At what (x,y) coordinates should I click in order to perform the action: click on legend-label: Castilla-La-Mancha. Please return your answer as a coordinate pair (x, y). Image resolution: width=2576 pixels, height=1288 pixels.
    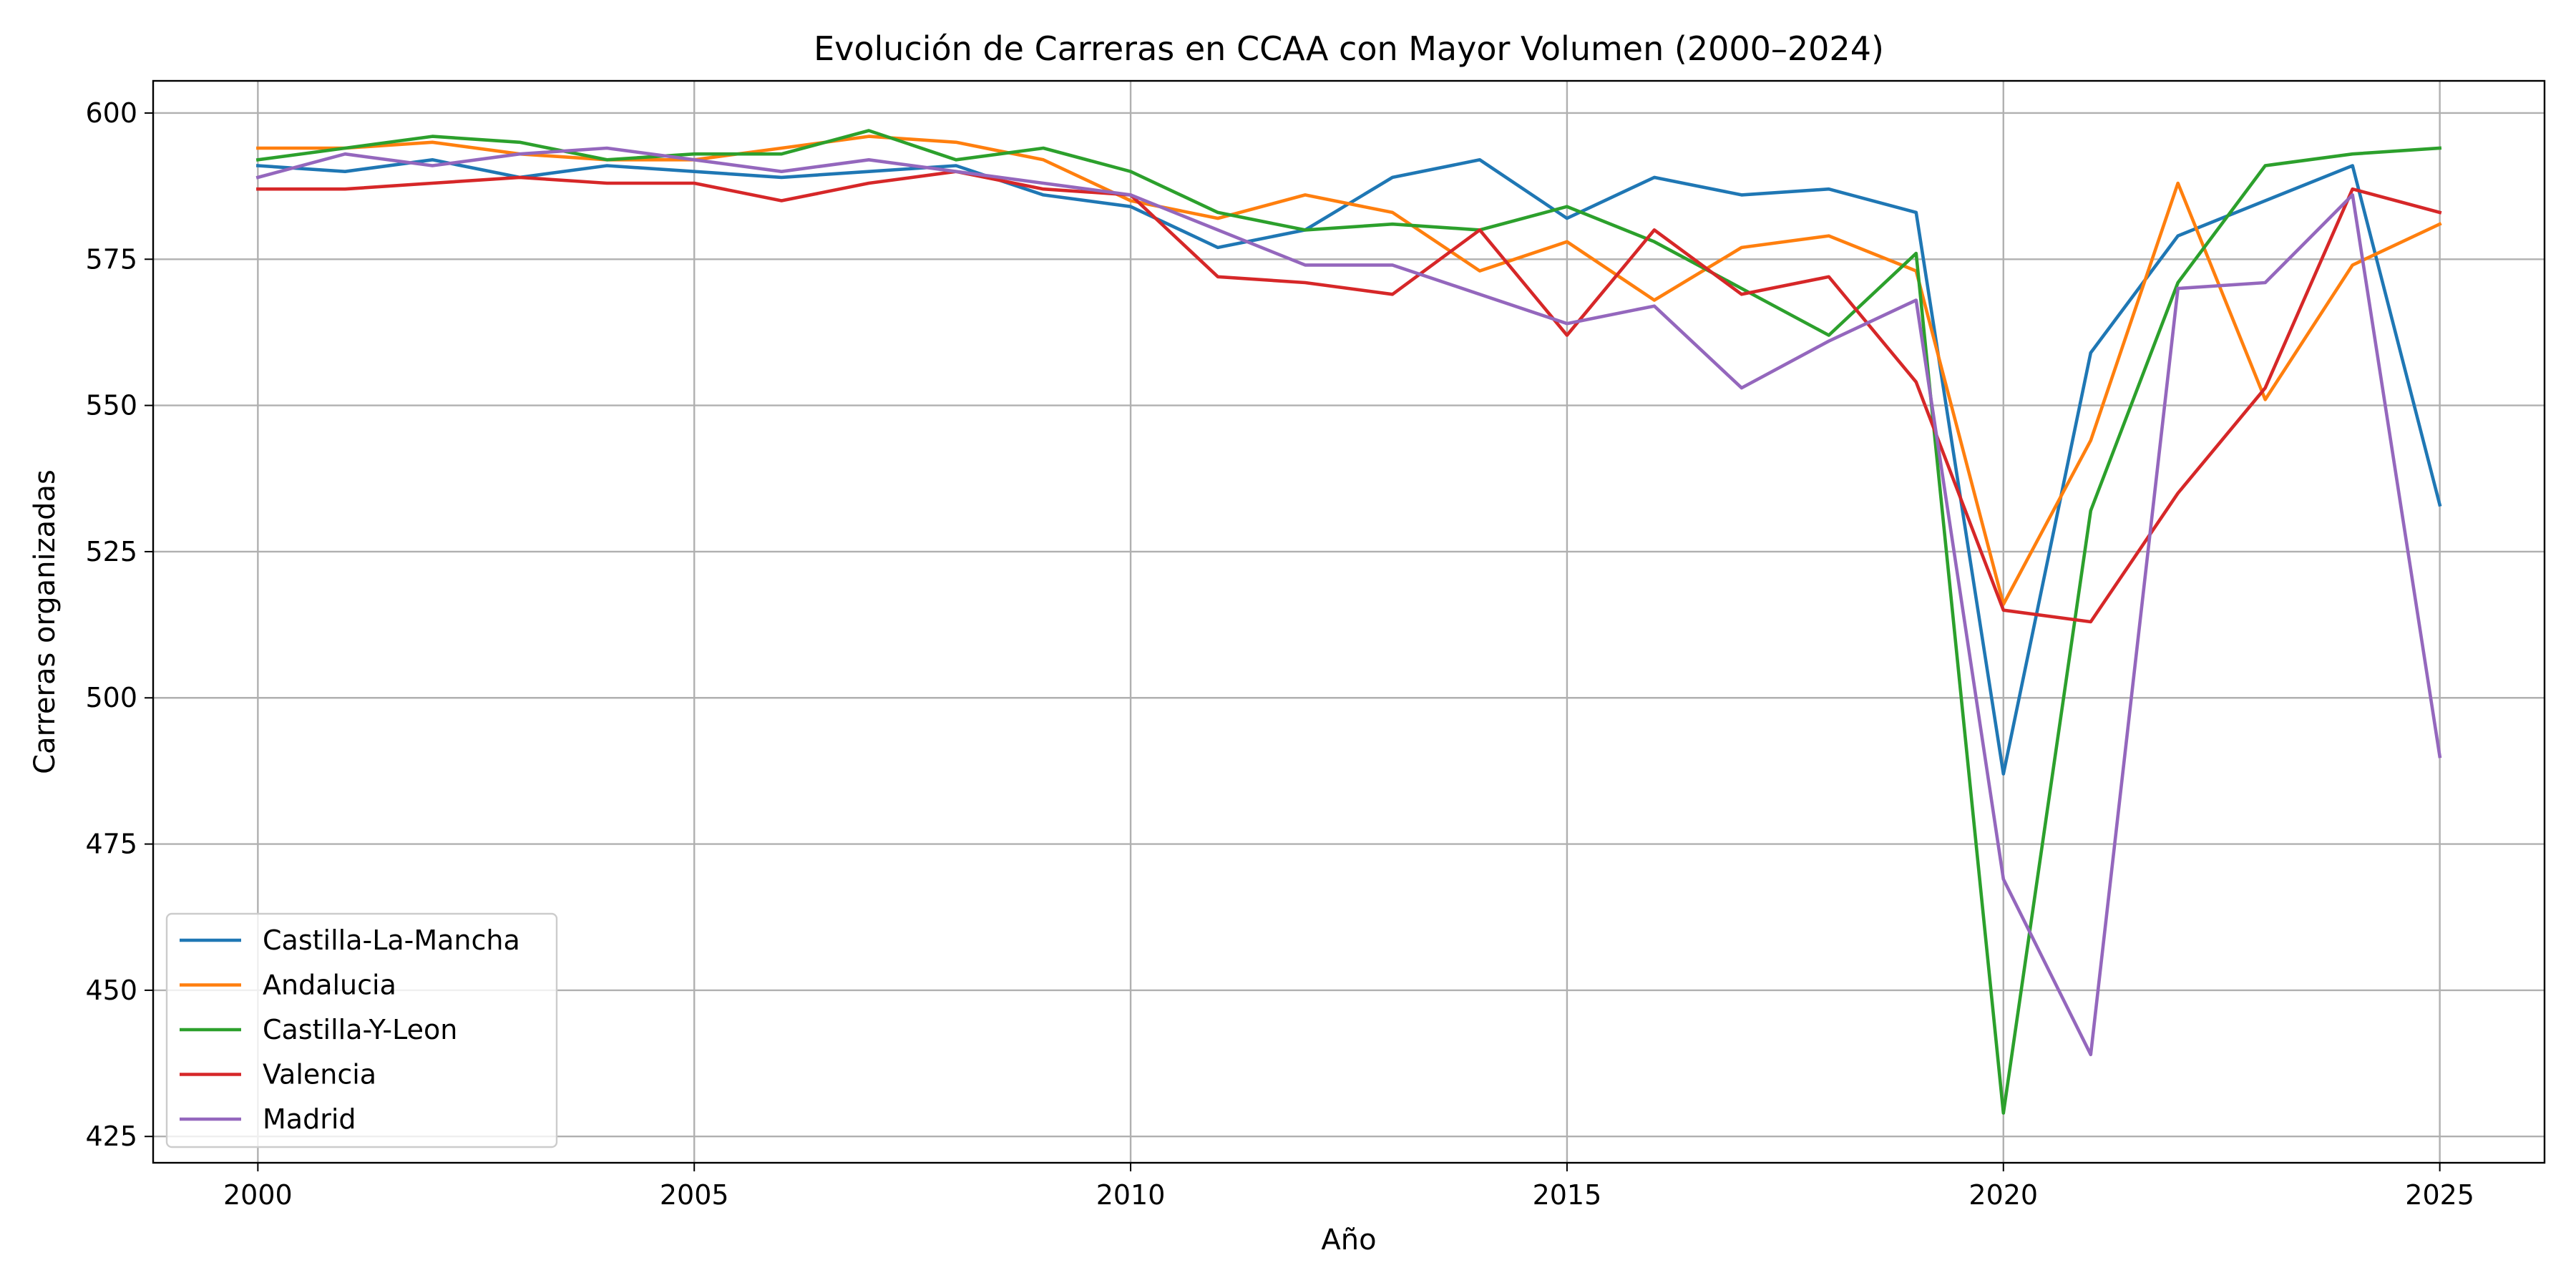
    Looking at the image, I should click on (391, 940).